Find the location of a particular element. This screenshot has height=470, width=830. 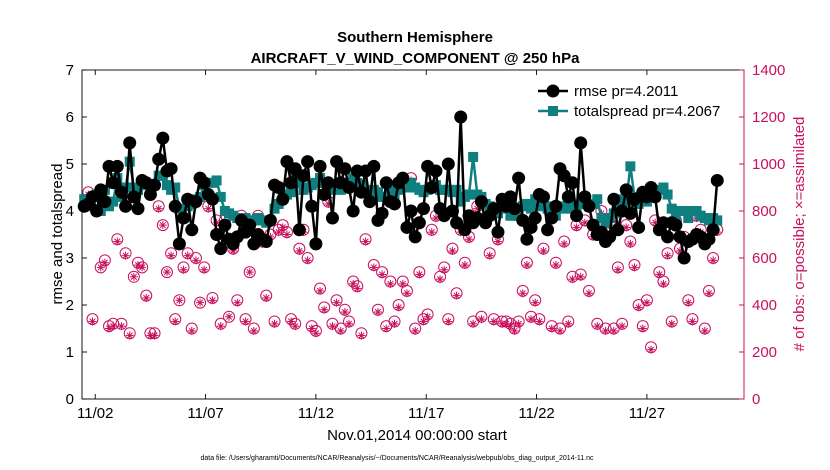

y-right-tick-label: 800 is located at coordinates (764, 211).